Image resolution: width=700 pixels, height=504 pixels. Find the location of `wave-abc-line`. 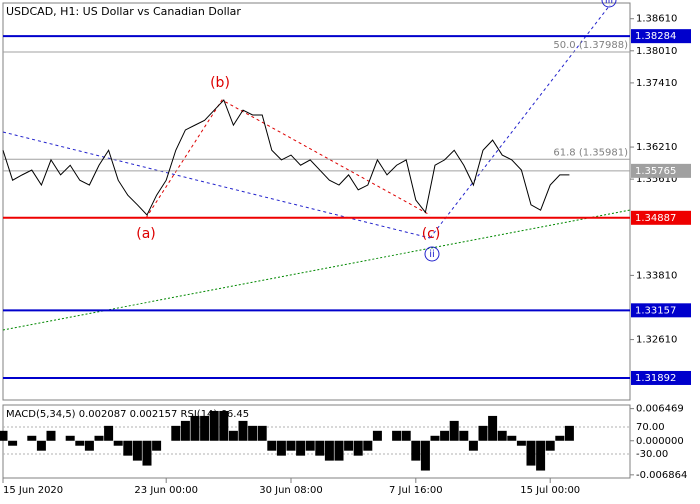

wave-abc-line is located at coordinates (288, 159).